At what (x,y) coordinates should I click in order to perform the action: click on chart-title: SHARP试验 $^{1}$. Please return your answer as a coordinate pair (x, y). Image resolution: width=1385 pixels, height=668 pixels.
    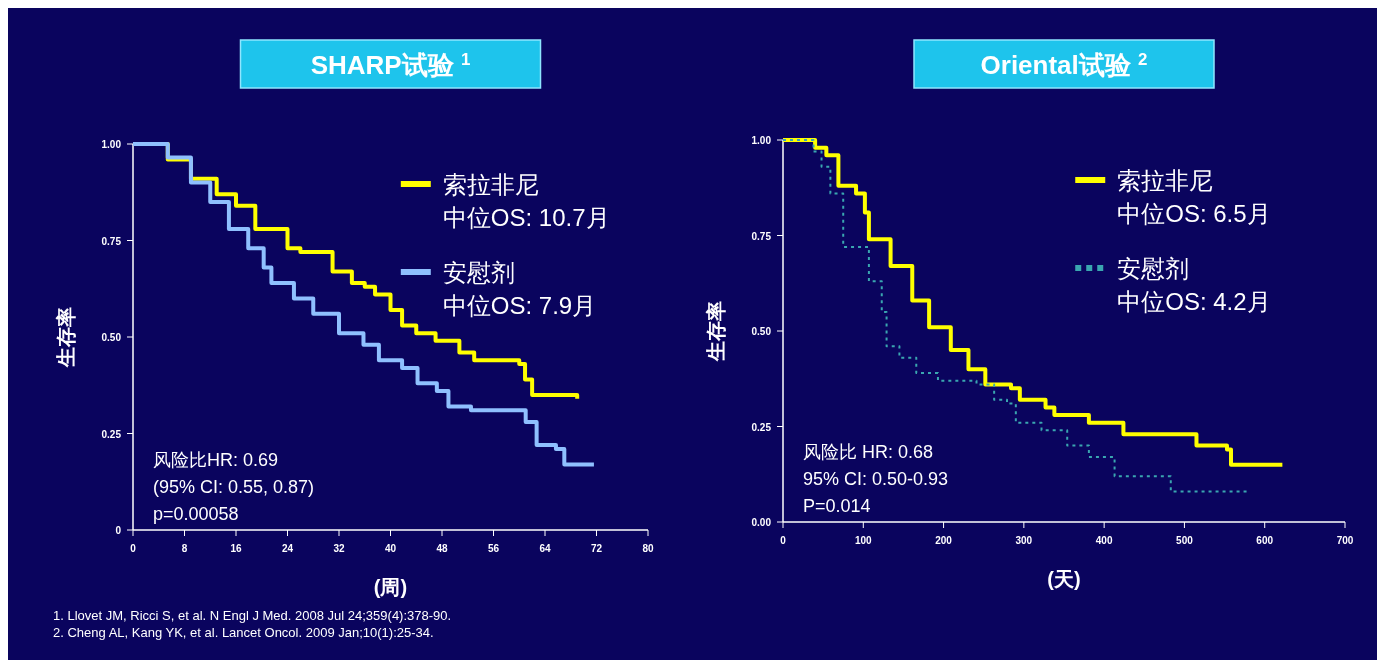
    Looking at the image, I should click on (390, 64).